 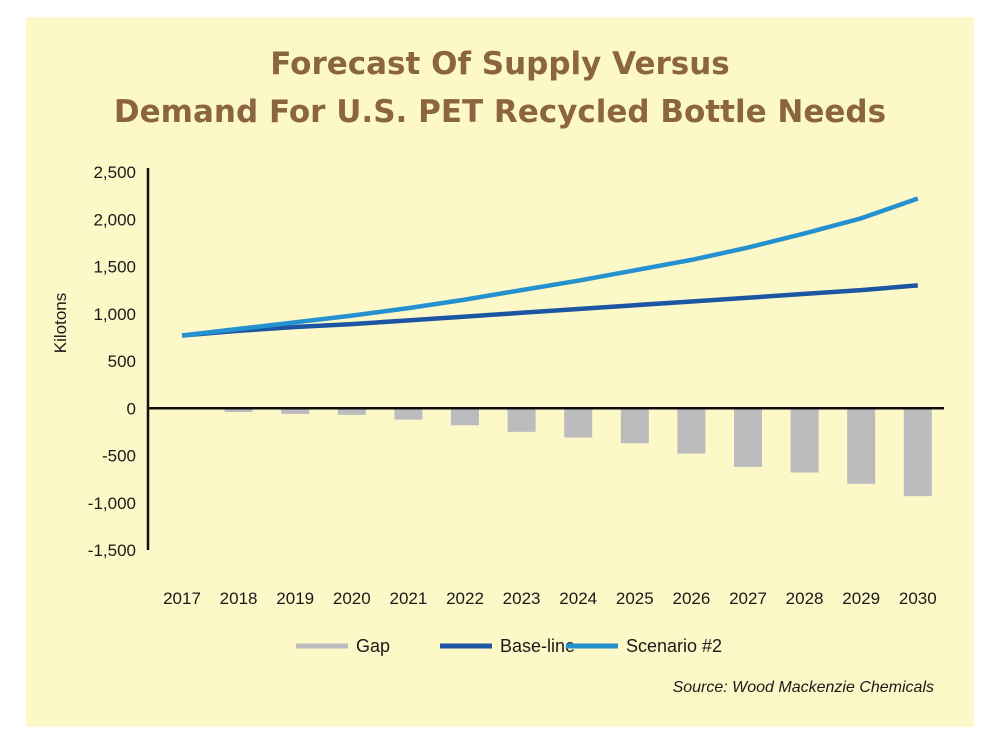 I want to click on gap-bar-2027, so click(x=748, y=437).